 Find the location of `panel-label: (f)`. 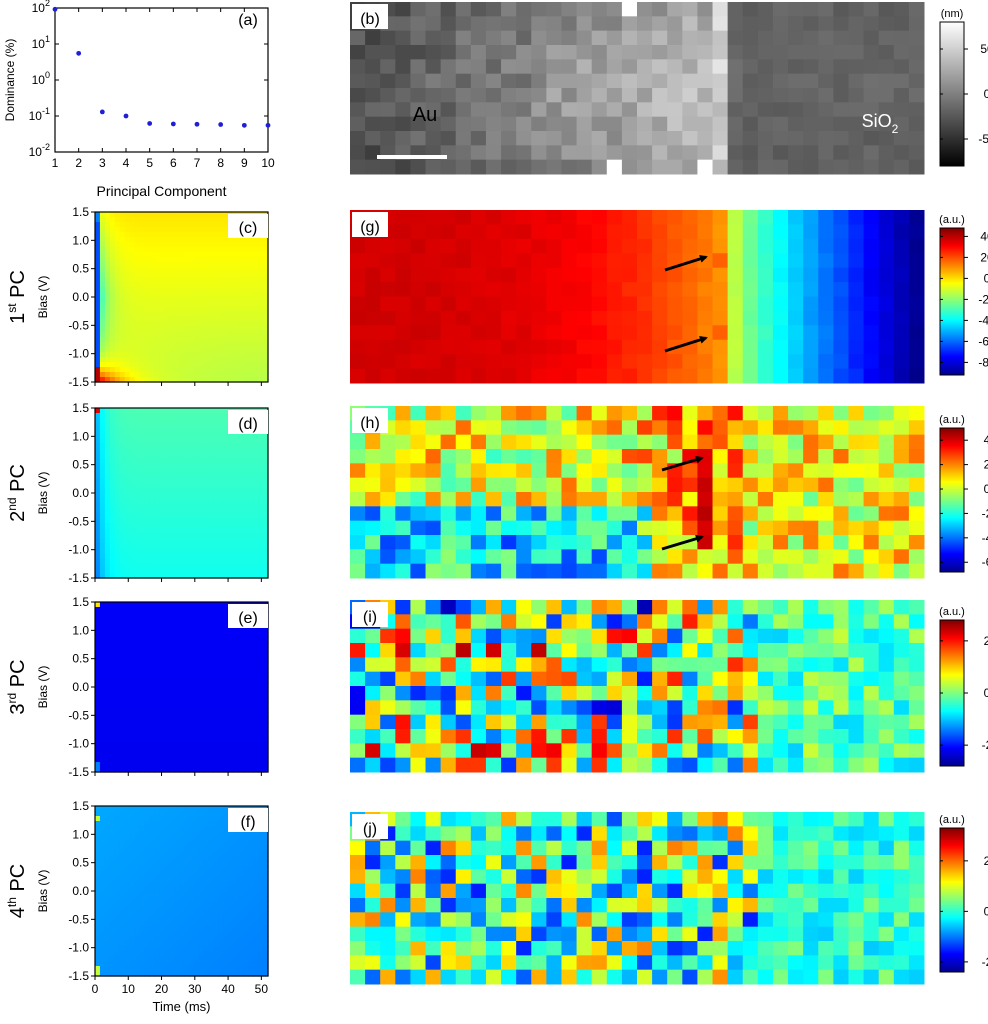

panel-label: (f) is located at coordinates (247, 822).